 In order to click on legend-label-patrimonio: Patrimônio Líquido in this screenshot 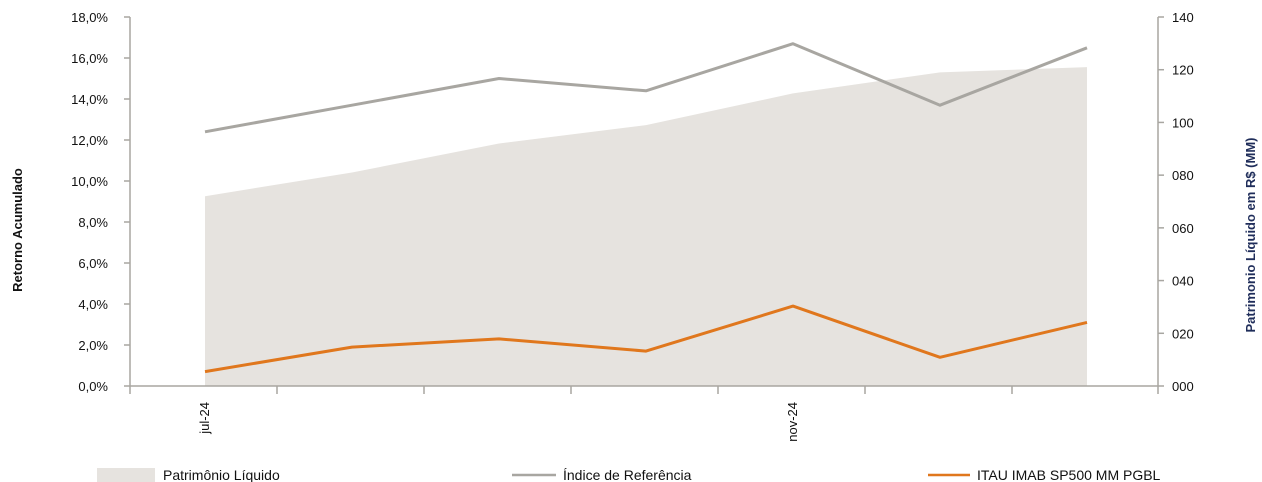, I will do `click(221, 474)`.